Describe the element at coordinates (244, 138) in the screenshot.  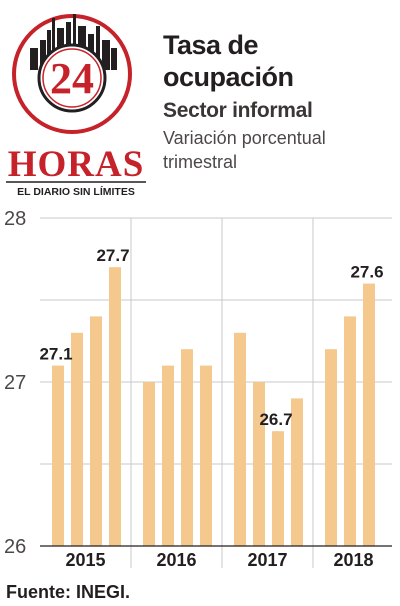
I see `chart-description-line-1: Variación porcentual` at that location.